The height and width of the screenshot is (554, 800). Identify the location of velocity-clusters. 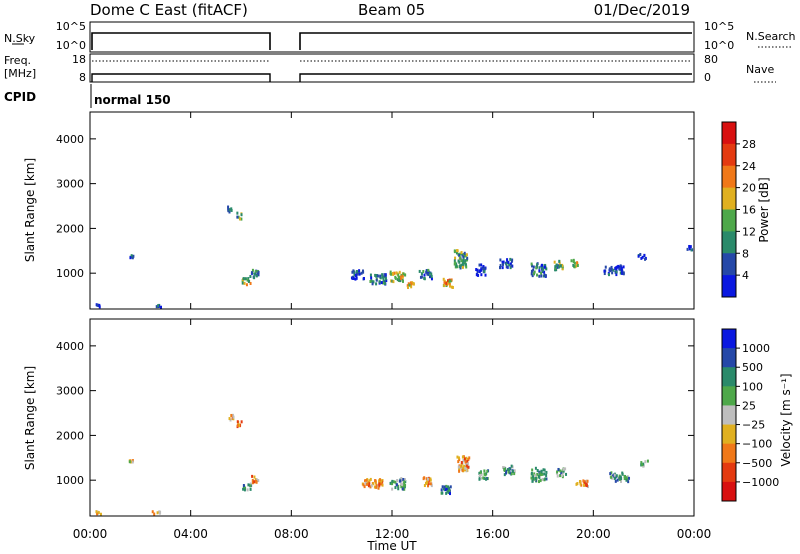
(372, 464).